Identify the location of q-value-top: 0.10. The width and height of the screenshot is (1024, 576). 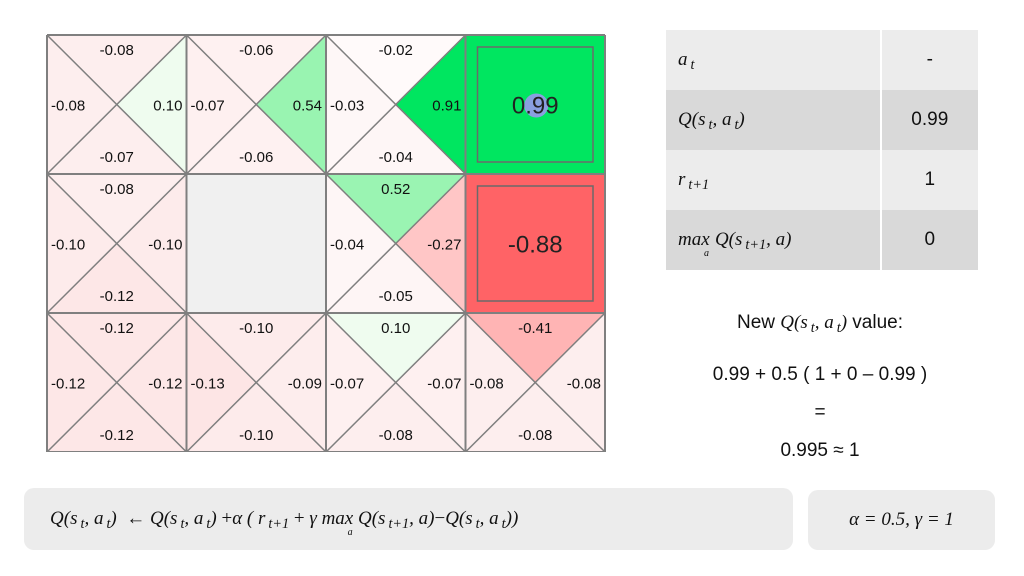
(395, 328).